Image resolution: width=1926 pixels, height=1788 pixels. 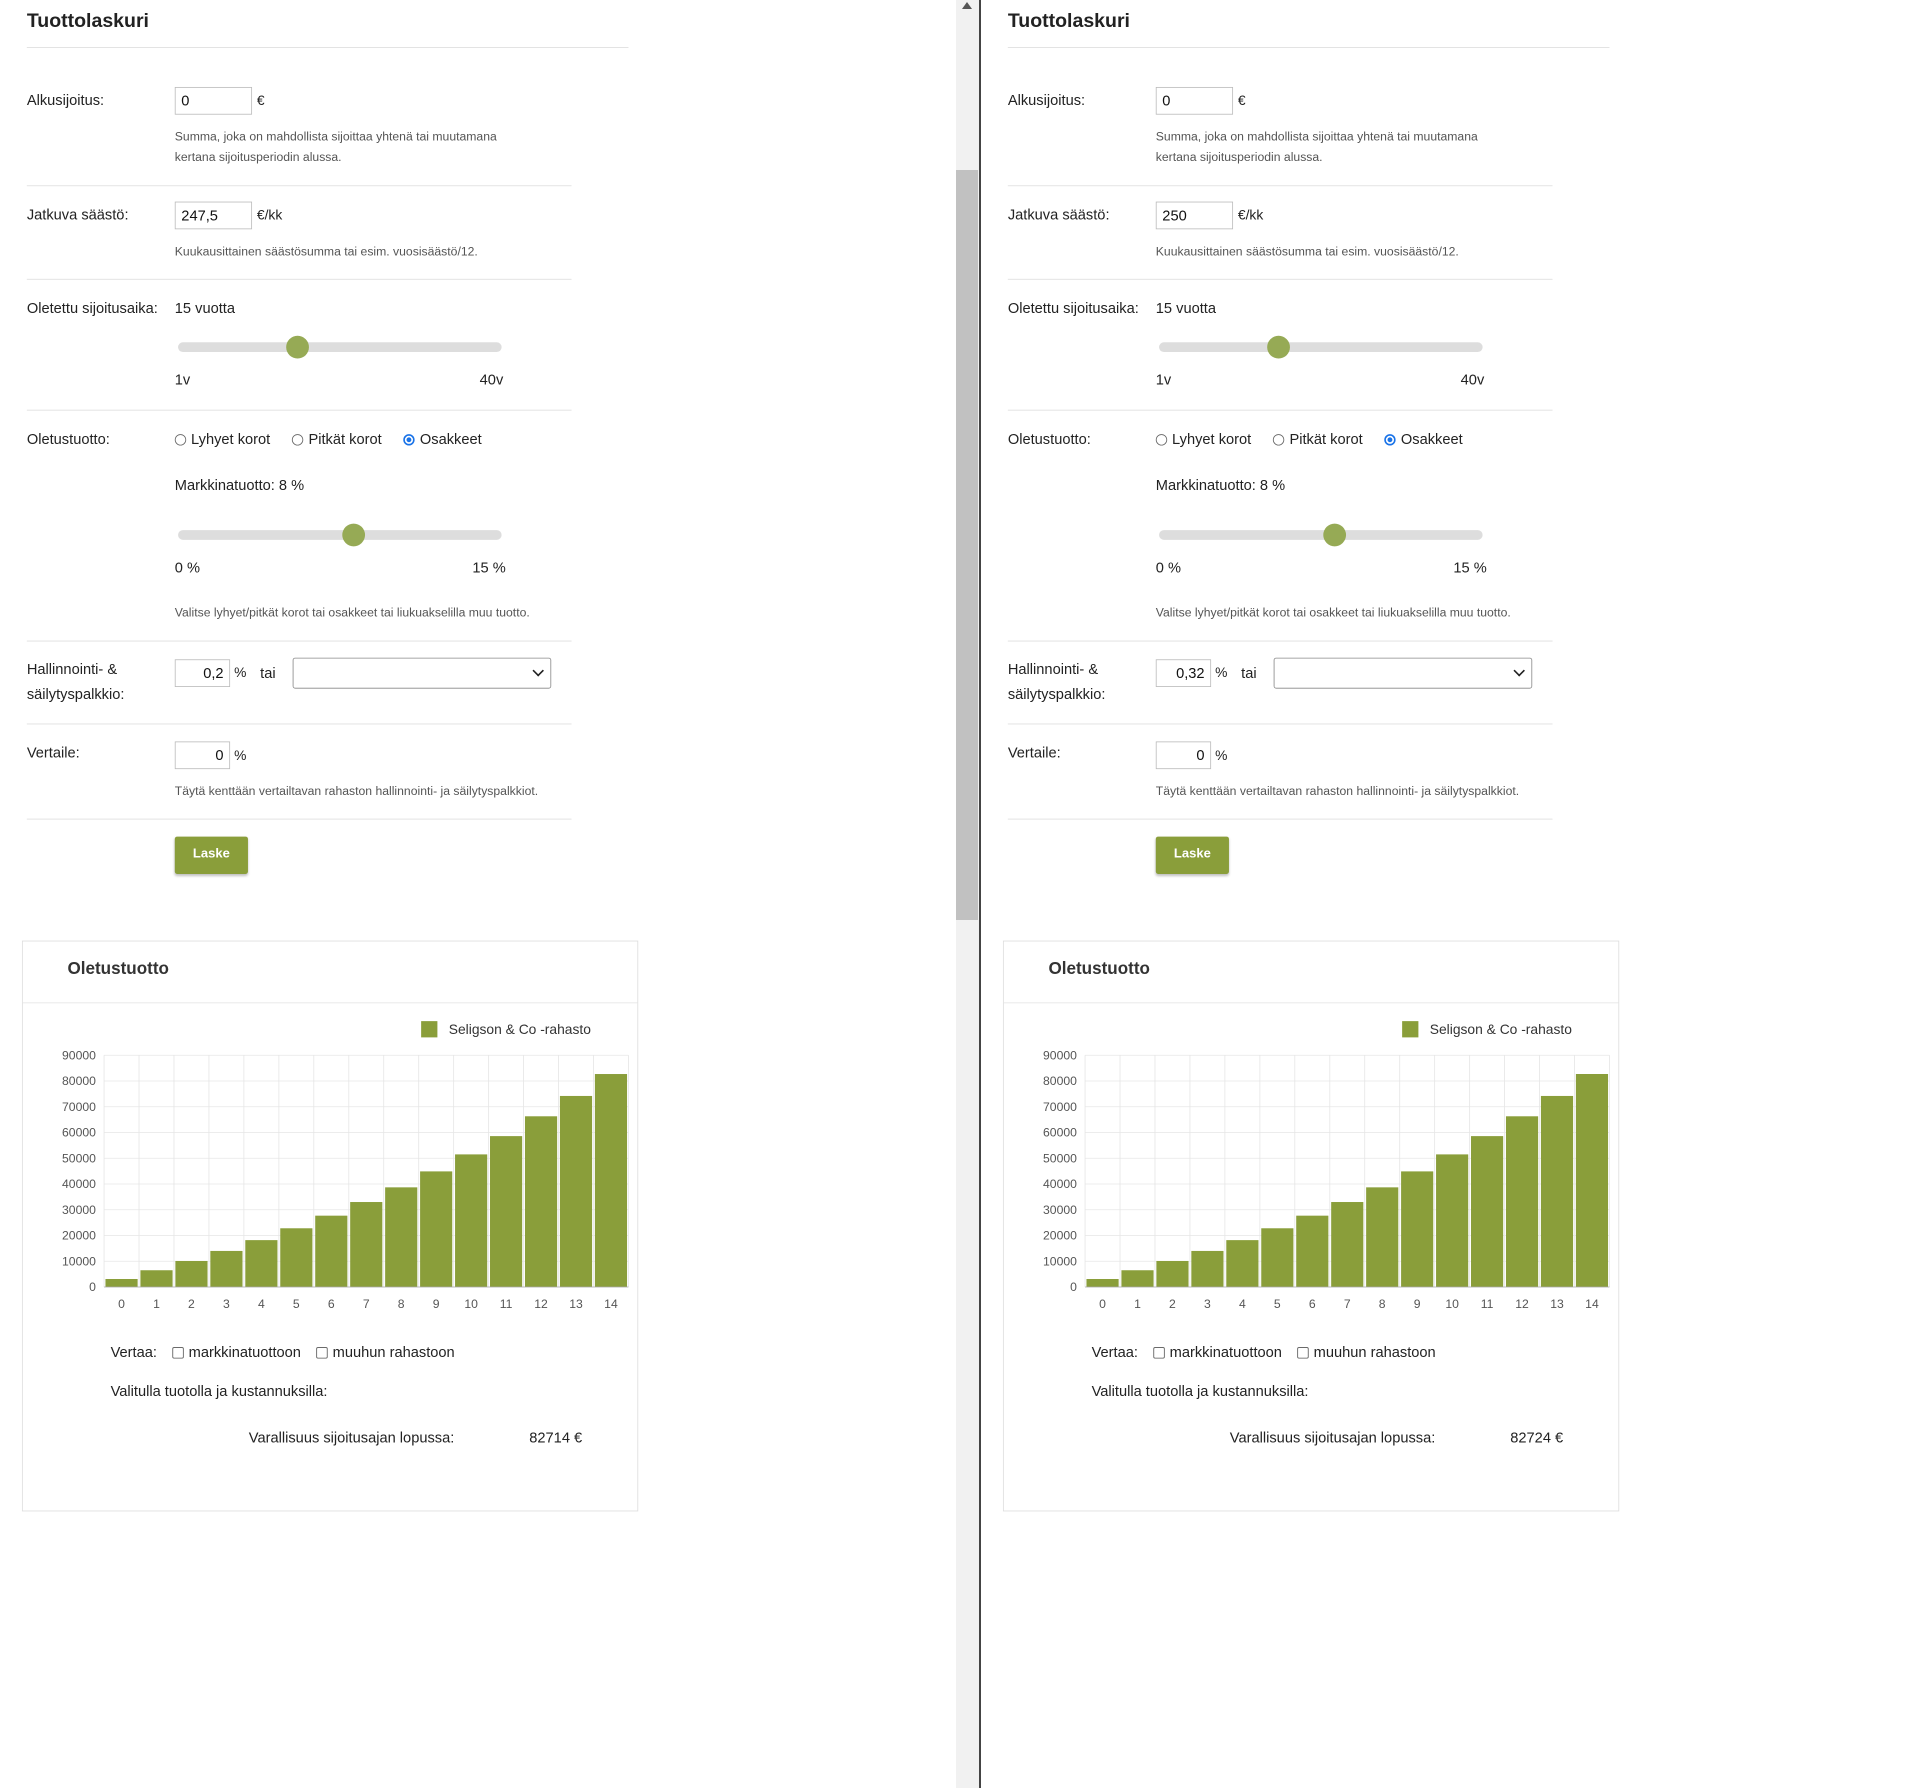 What do you see at coordinates (1472, 379) in the screenshot?
I see `period-max-label: 40v` at bounding box center [1472, 379].